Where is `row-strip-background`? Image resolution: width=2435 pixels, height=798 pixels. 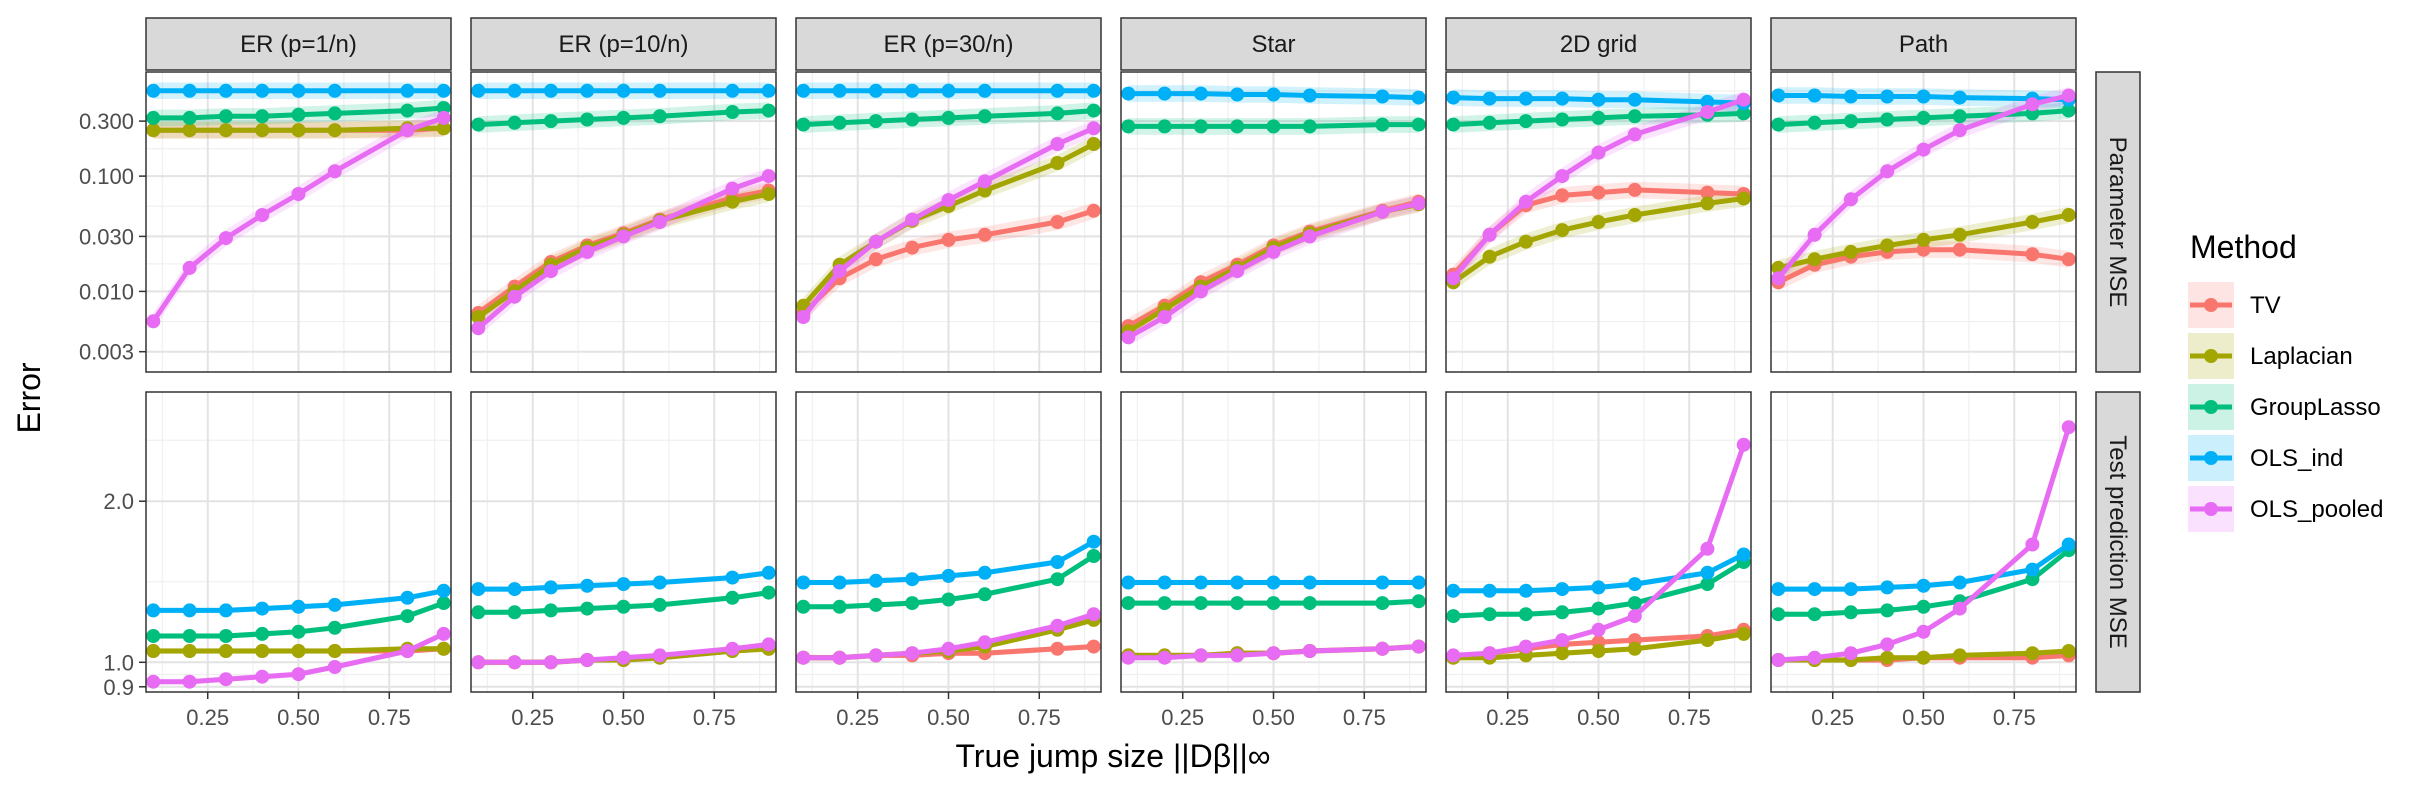
row-strip-background is located at coordinates (2118, 542).